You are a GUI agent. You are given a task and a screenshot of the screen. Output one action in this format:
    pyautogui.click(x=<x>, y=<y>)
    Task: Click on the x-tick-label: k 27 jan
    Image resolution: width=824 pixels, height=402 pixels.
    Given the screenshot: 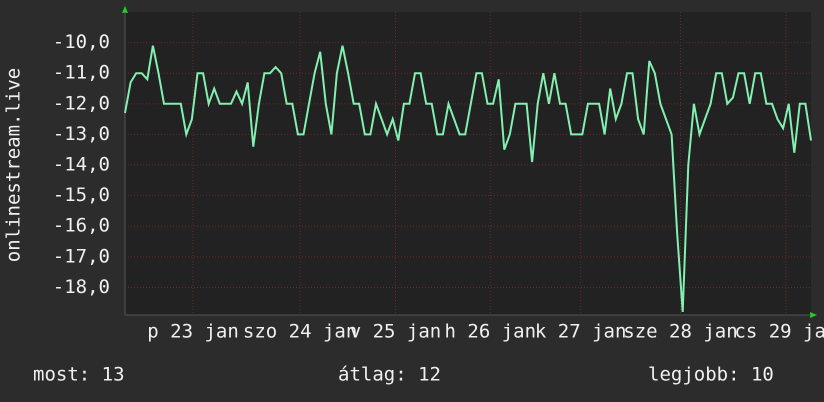 What is the action you would take?
    pyautogui.click(x=581, y=332)
    